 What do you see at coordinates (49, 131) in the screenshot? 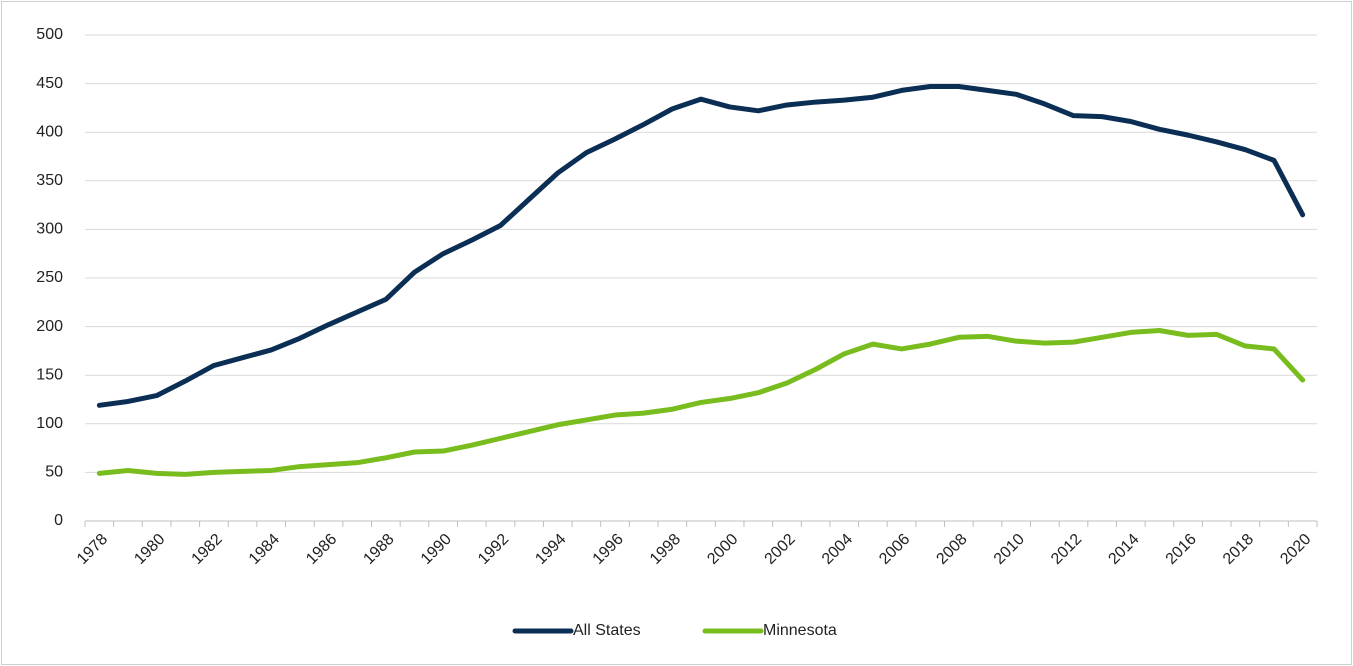
I see `y-tick-label: 400` at bounding box center [49, 131].